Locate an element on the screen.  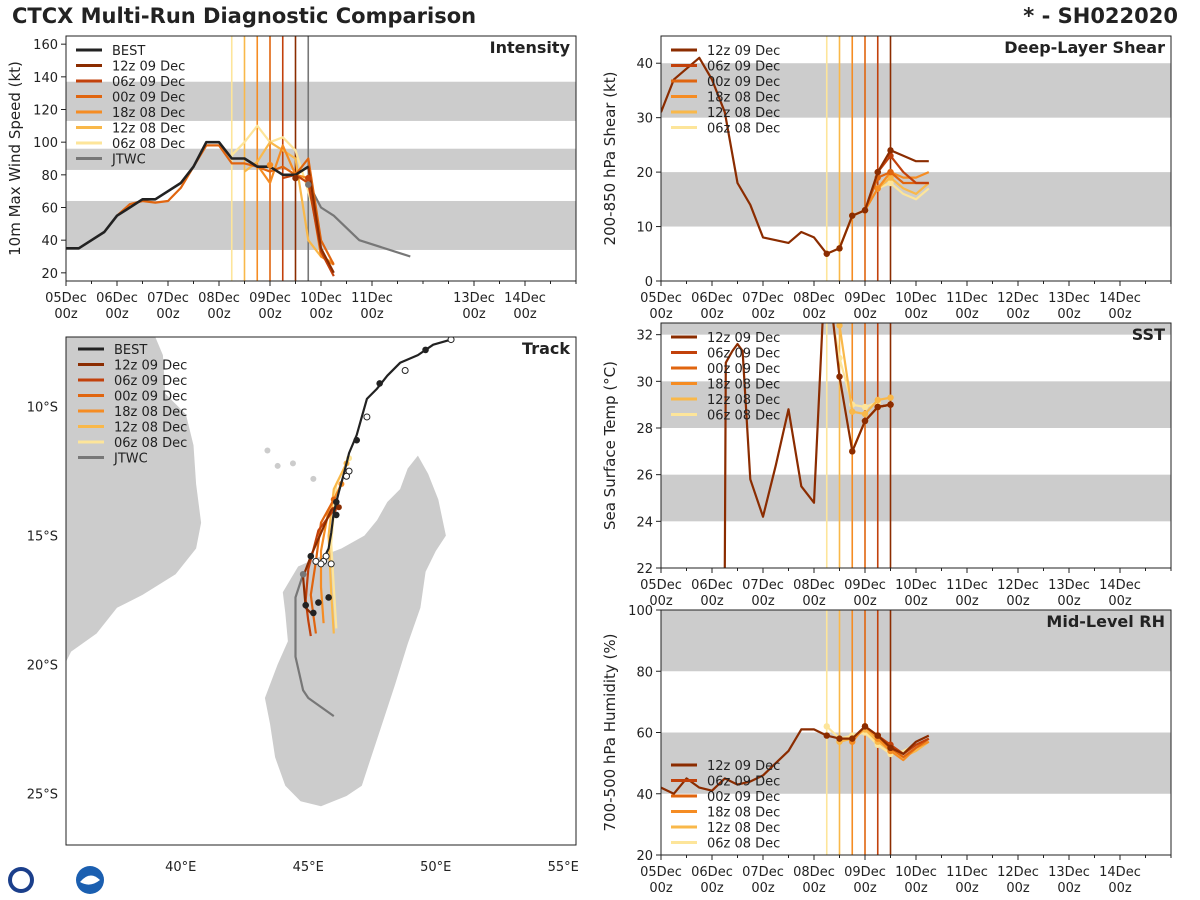
lat-label: 25°S is located at coordinates (42, 794).